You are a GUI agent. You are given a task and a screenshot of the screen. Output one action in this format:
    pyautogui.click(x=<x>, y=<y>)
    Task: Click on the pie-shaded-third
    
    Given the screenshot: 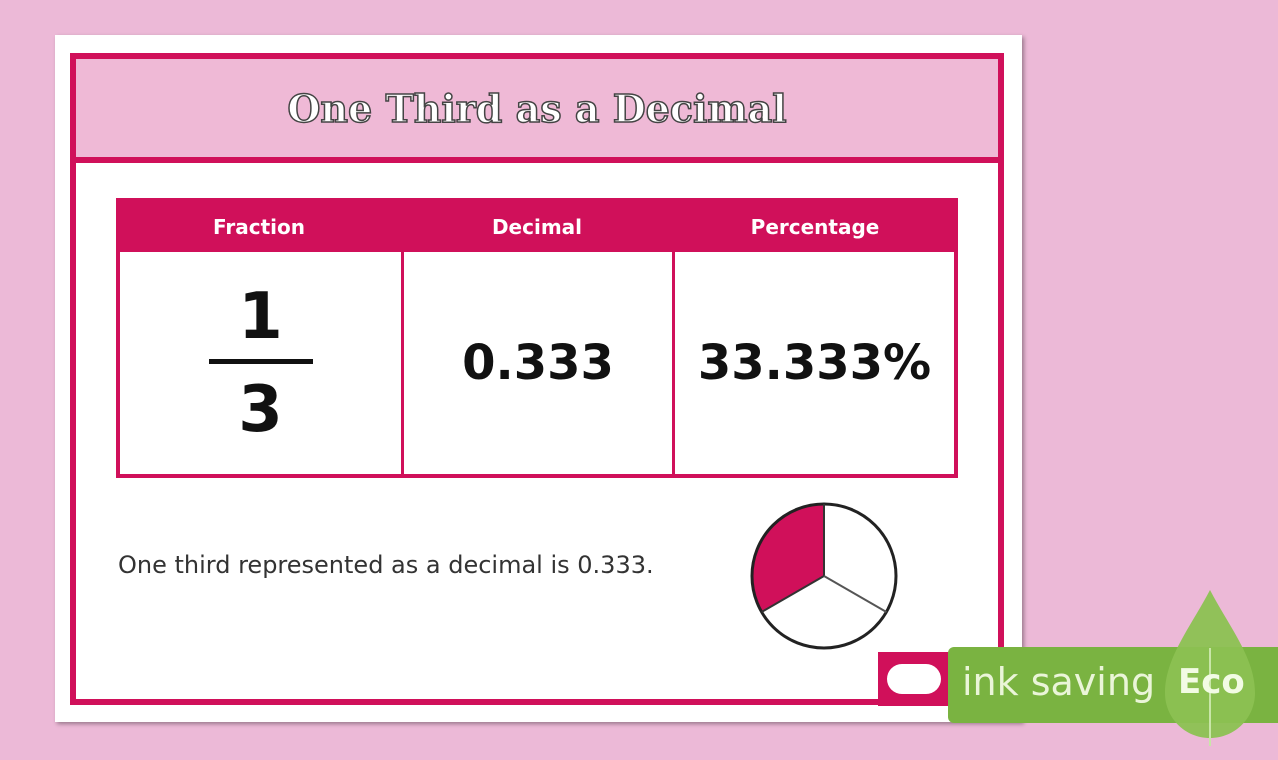 What is the action you would take?
    pyautogui.click(x=787, y=558)
    